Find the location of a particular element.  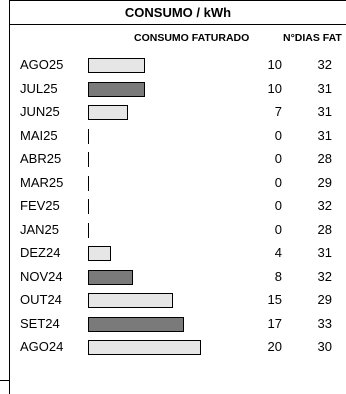

consumption-value: 20 is located at coordinates (274, 346).